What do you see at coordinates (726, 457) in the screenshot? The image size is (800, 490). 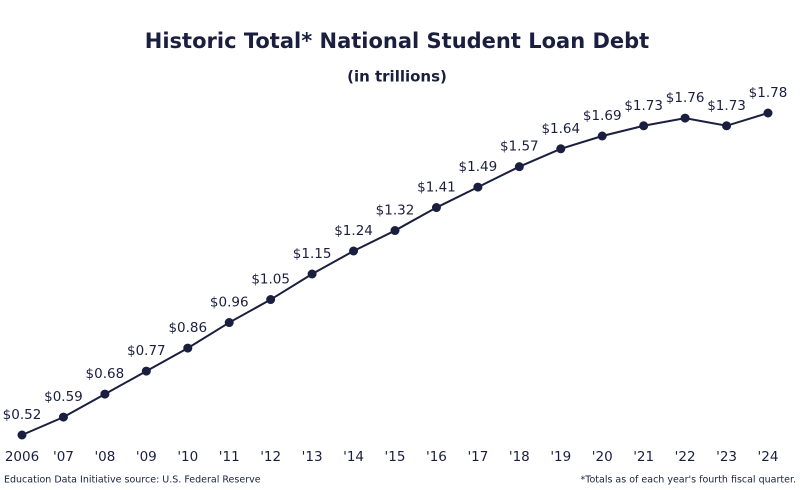 I see `x-tick-label: '23` at bounding box center [726, 457].